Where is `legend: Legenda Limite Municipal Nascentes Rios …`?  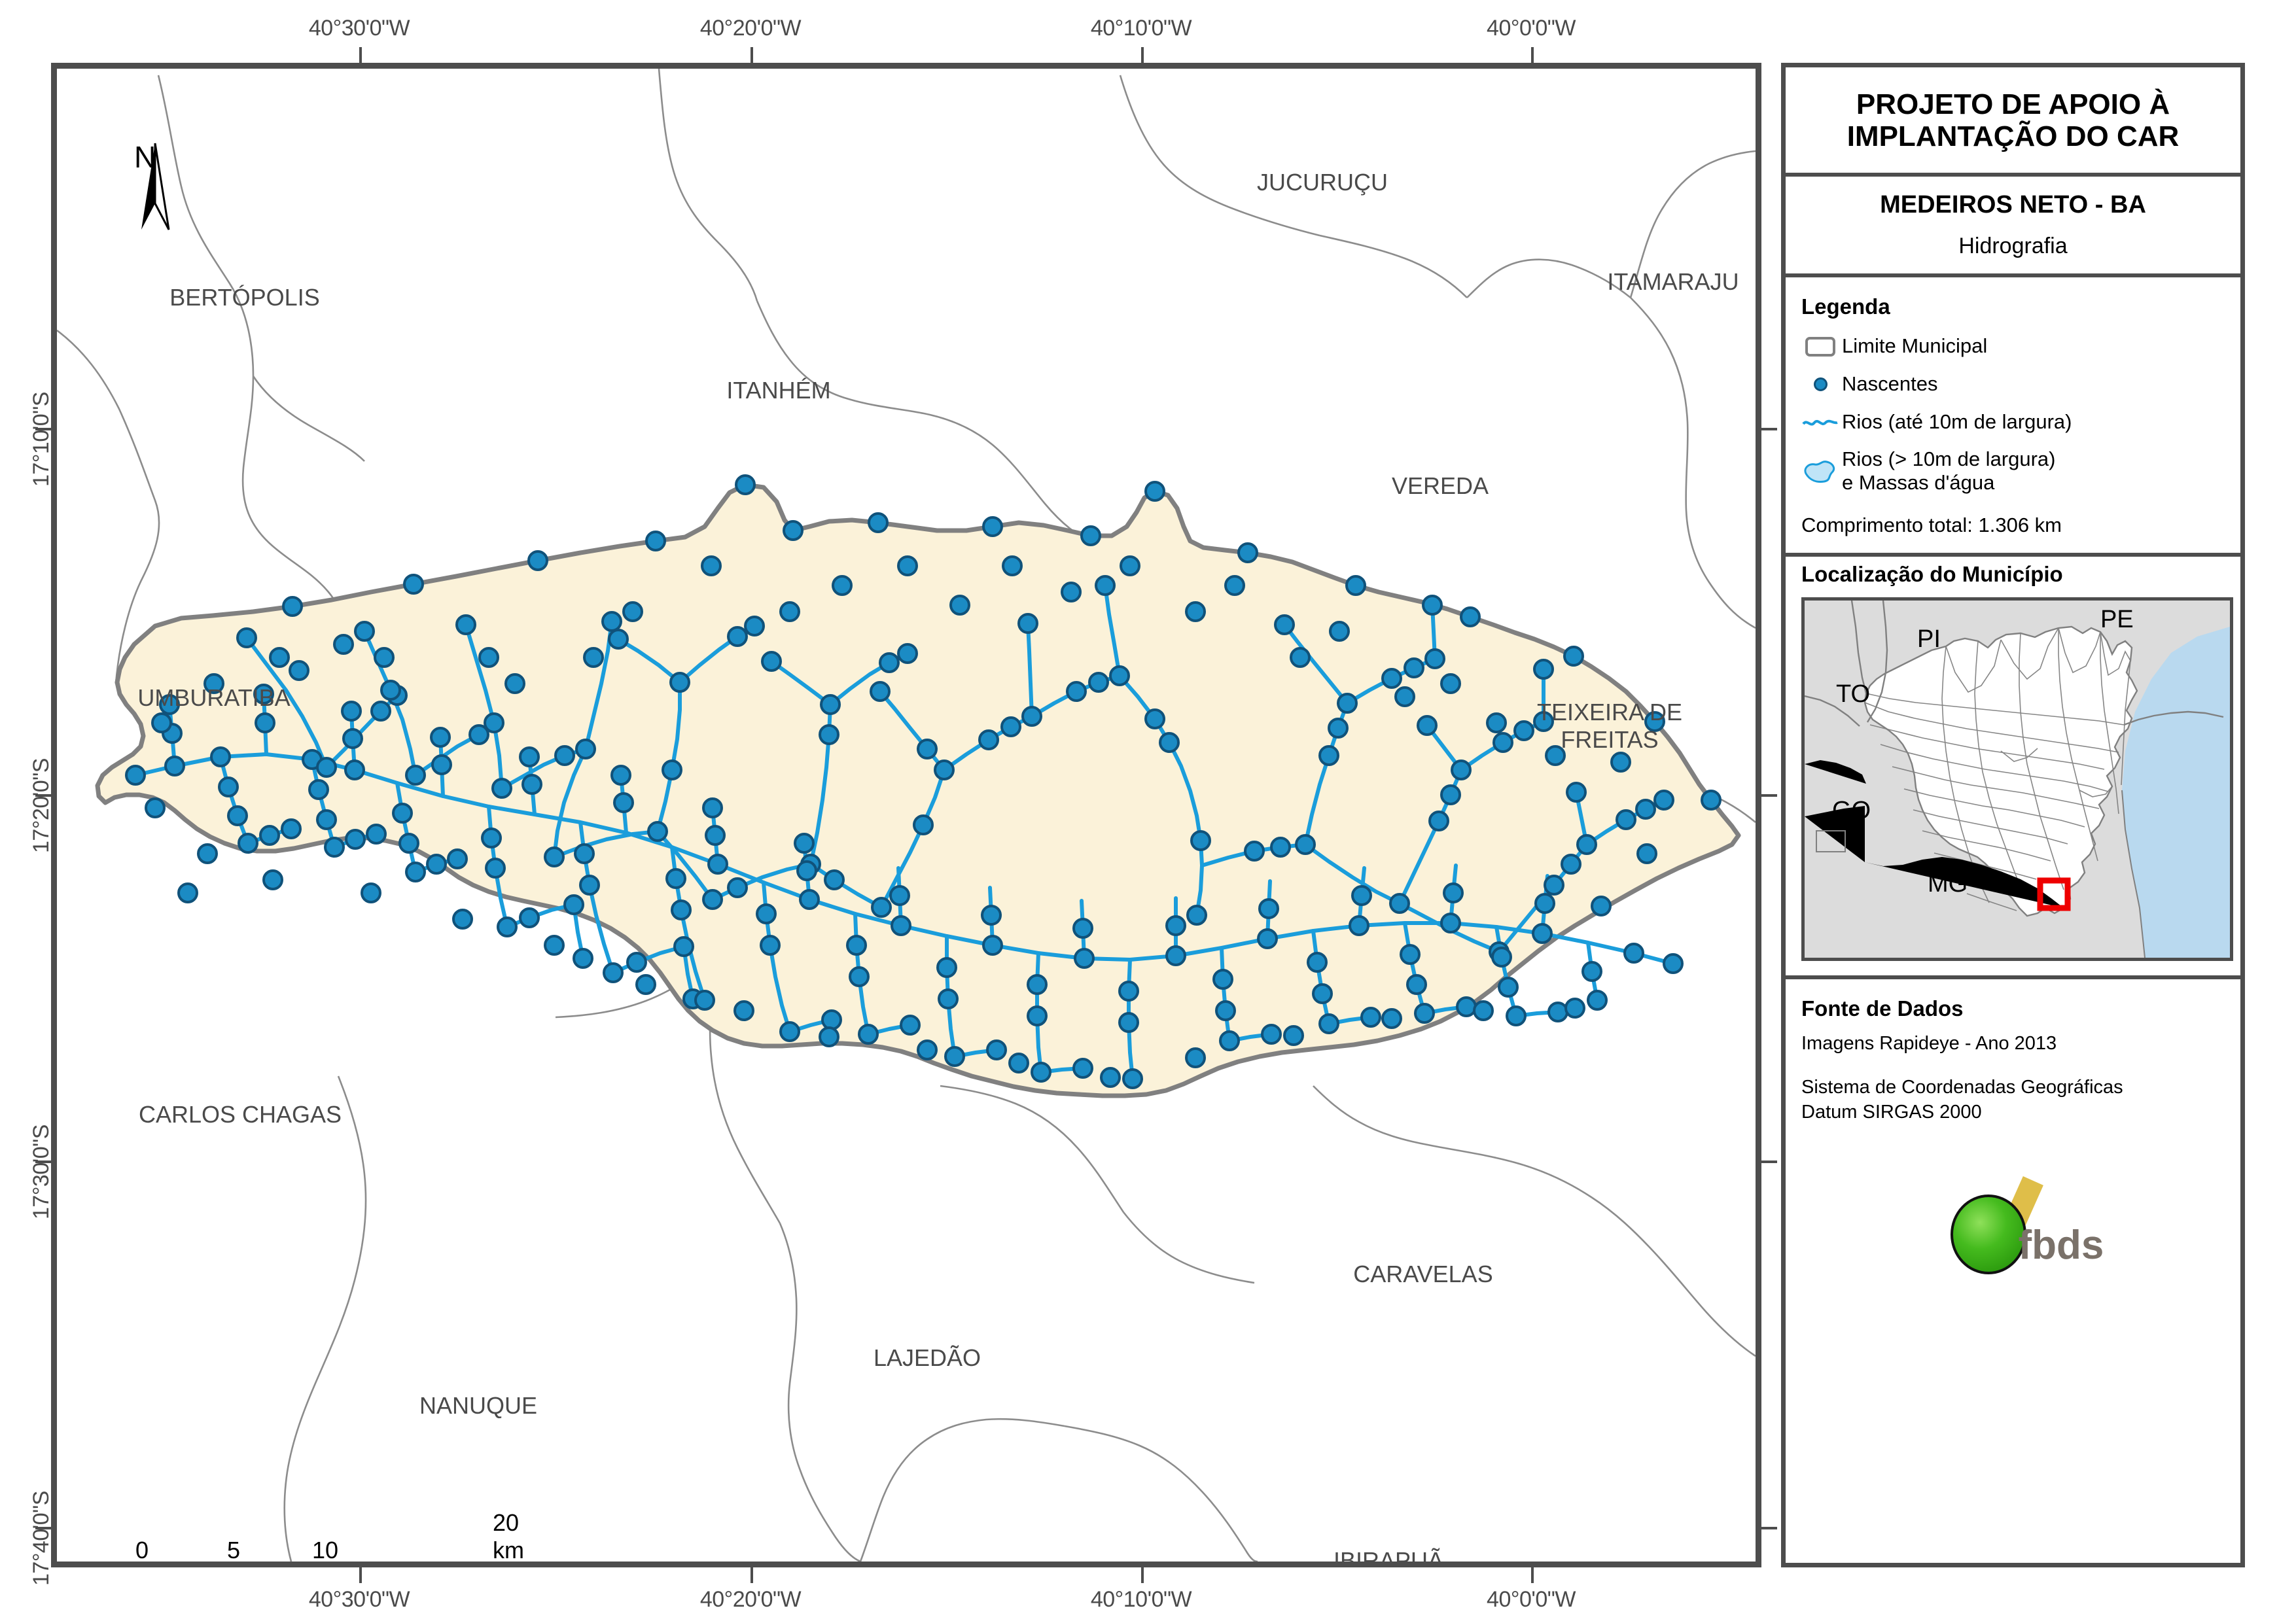
legend: Legenda Limite Municipal Nascentes Rios … is located at coordinates (2013, 415).